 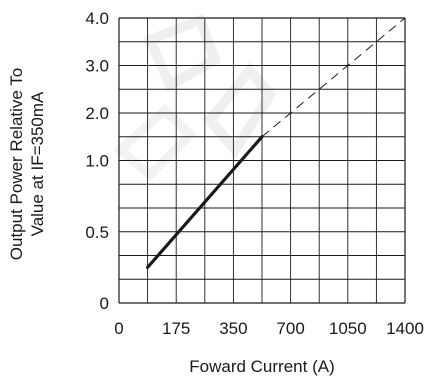 I want to click on y-tick-label: 2.0, so click(x=97, y=113).